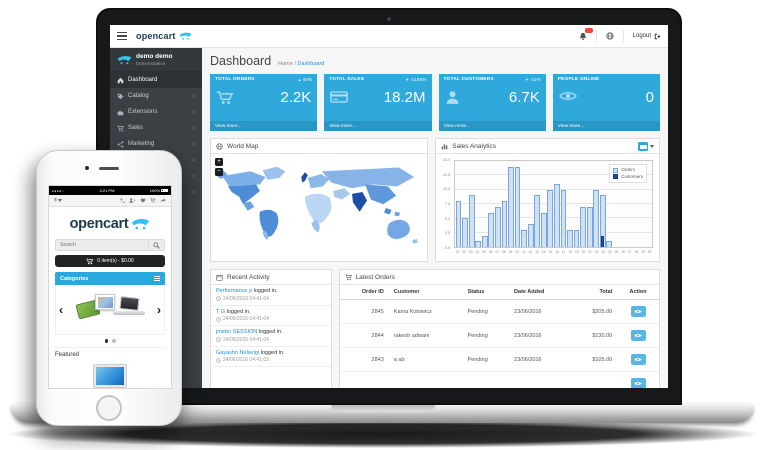 The height and width of the screenshot is (450, 765). Describe the element at coordinates (156, 192) in the screenshot. I see `sidebar-item-hidden-3: ›` at that location.